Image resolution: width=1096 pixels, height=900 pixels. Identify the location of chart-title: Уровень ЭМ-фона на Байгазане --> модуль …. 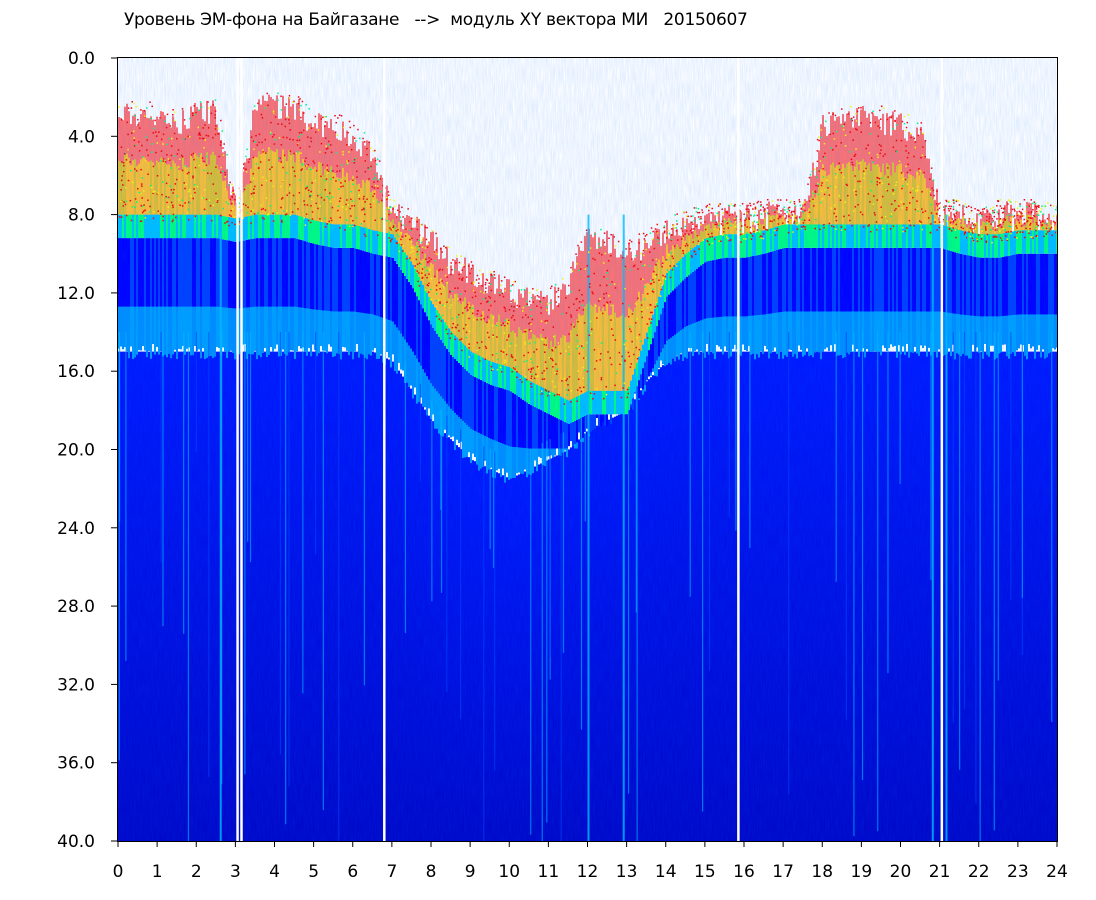
(436, 20).